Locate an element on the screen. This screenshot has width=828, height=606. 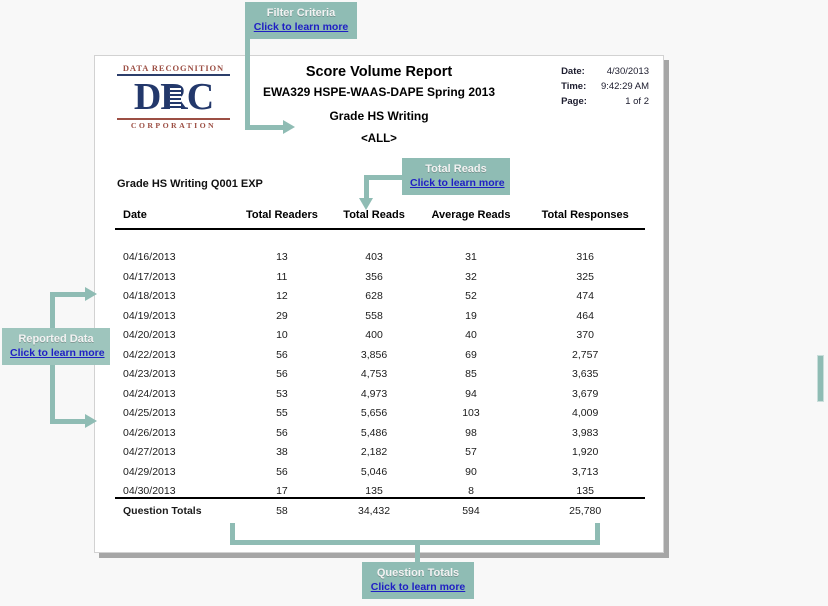
totals-bracket-stem is located at coordinates (417, 554).